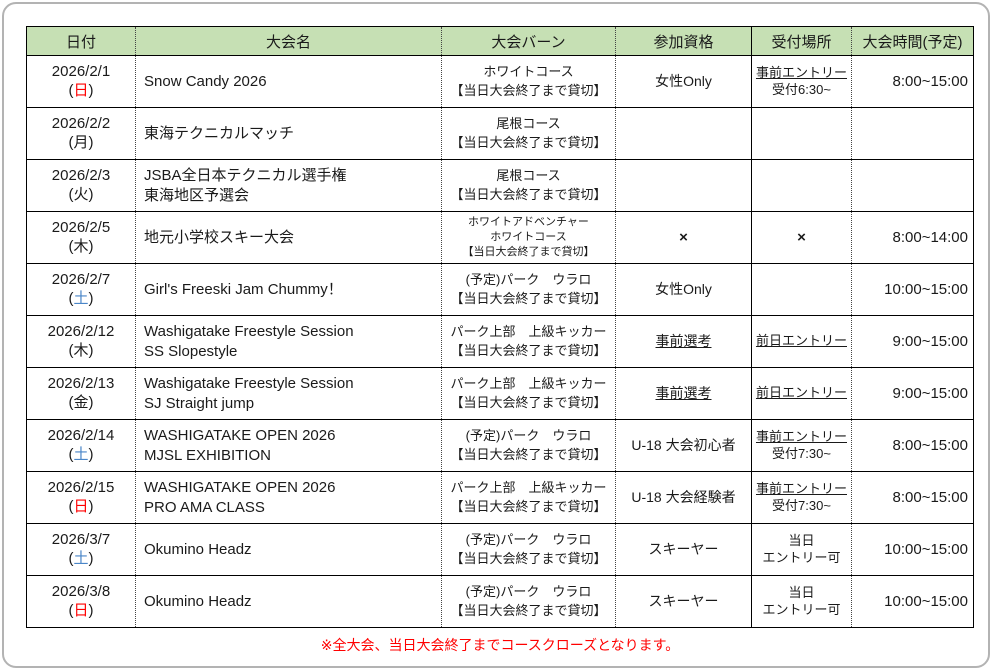 This screenshot has width=992, height=670. I want to click on weekday-text: 土, so click(81, 558).